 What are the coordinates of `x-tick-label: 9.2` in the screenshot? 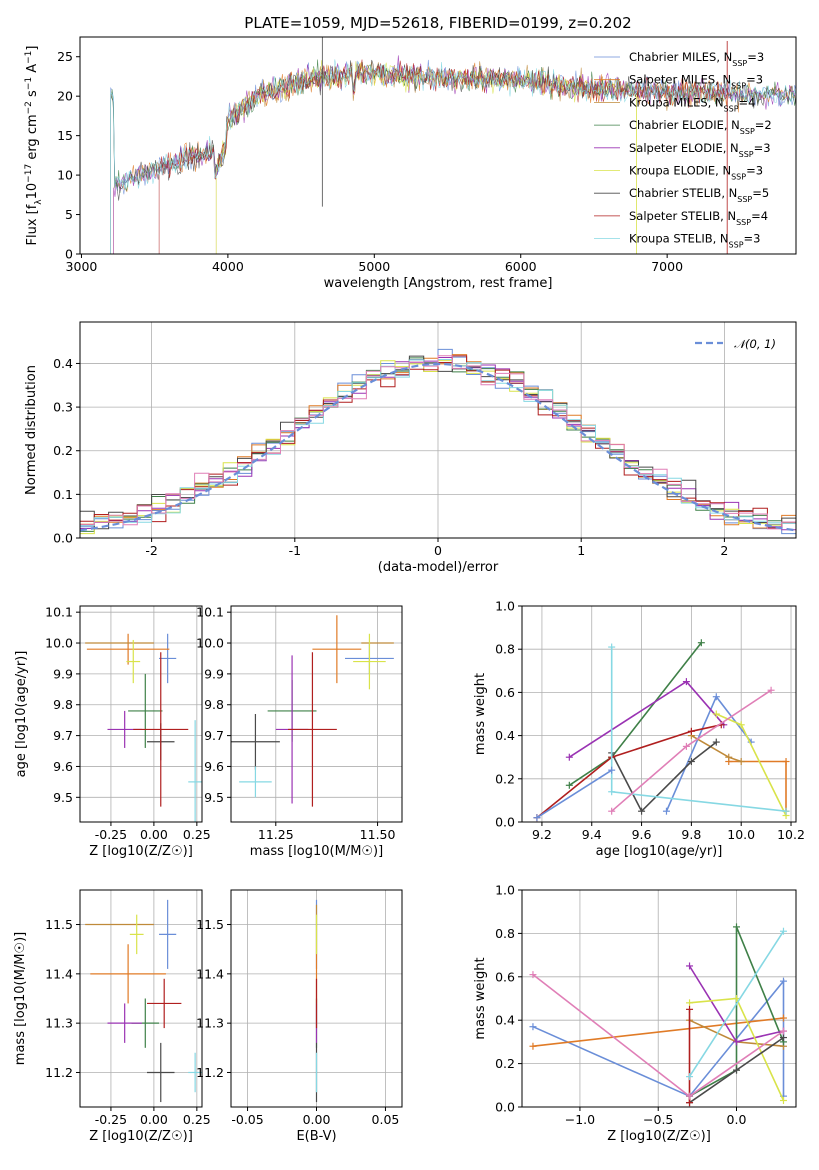 It's located at (542, 834).